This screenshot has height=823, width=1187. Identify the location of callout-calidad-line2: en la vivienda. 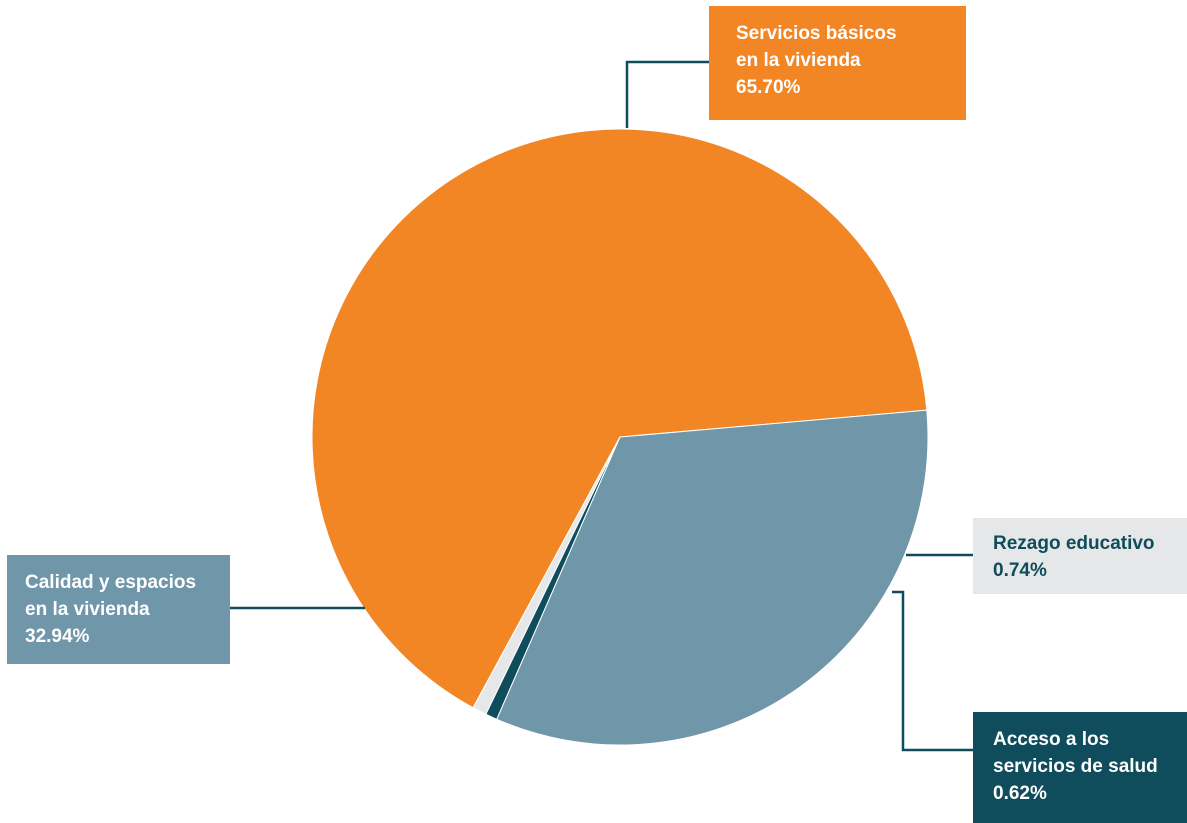
(87, 609).